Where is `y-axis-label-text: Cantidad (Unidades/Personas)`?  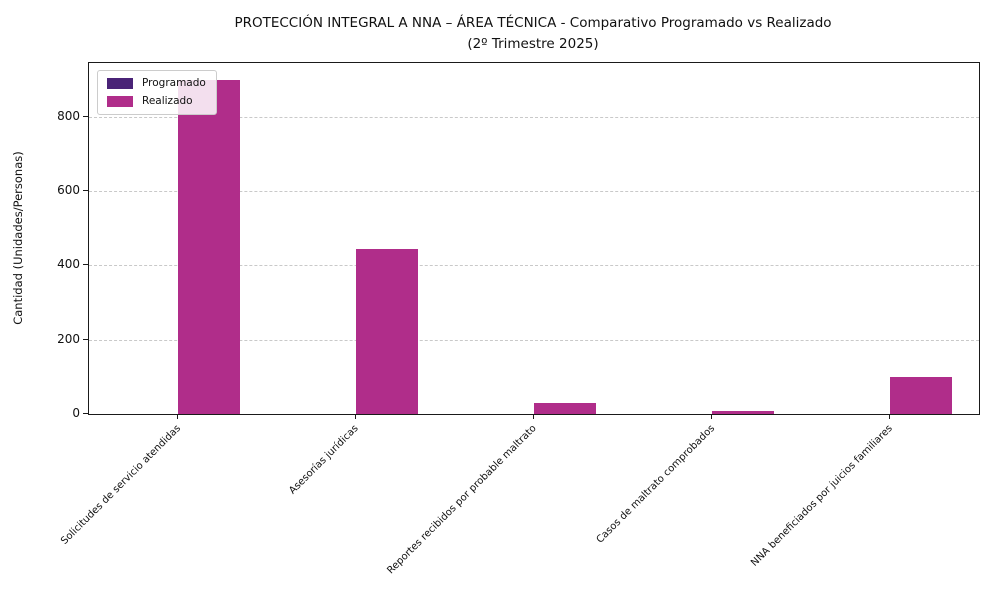 y-axis-label-text: Cantidad (Unidades/Personas) is located at coordinates (18, 237).